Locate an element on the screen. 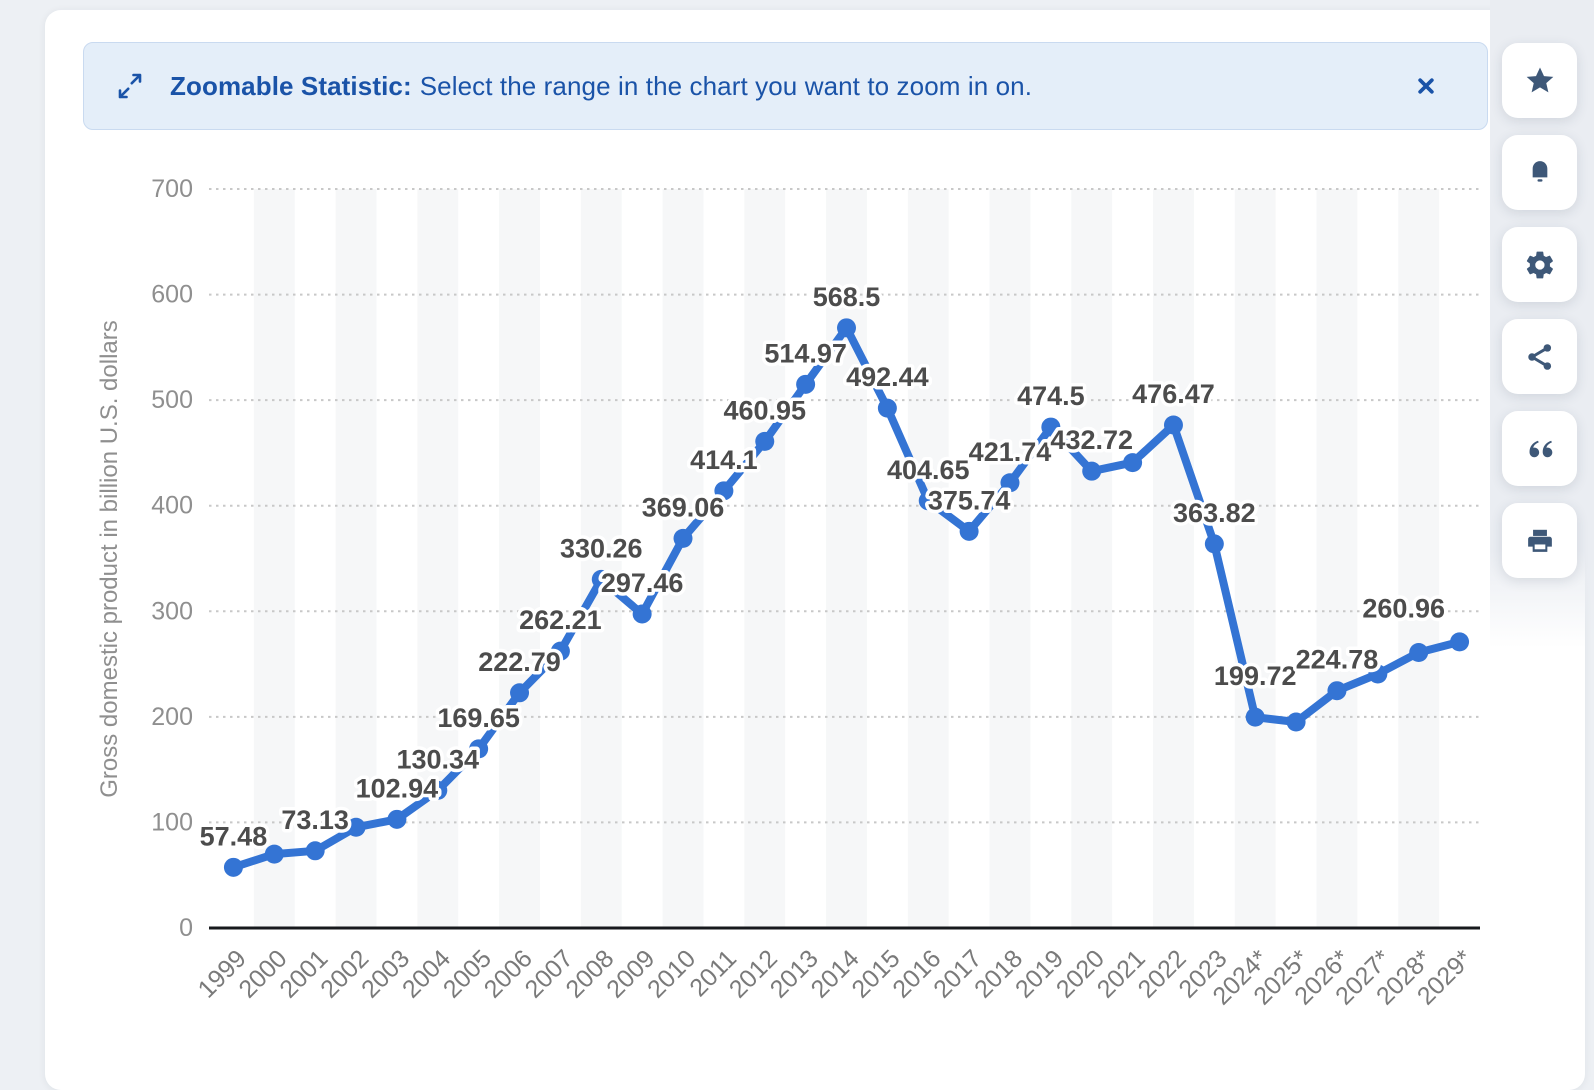 Image resolution: width=1594 pixels, height=1090 pixels. y-axis-tick-label: 200 is located at coordinates (172, 717).